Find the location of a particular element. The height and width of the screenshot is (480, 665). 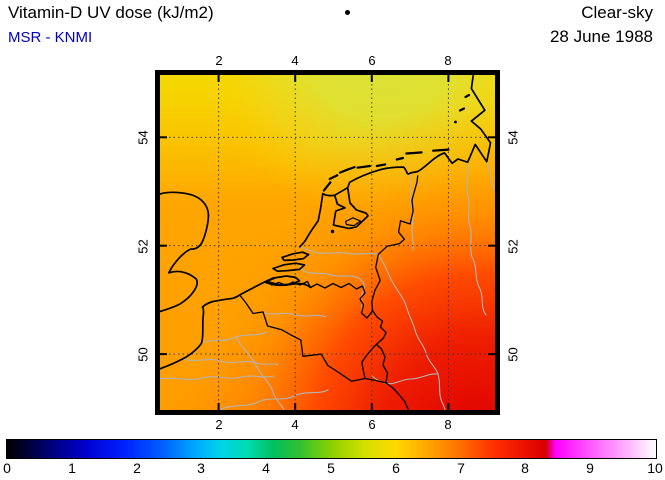

page-title: Vitamin-D UV dose (kJ/m2) is located at coordinates (111, 12).